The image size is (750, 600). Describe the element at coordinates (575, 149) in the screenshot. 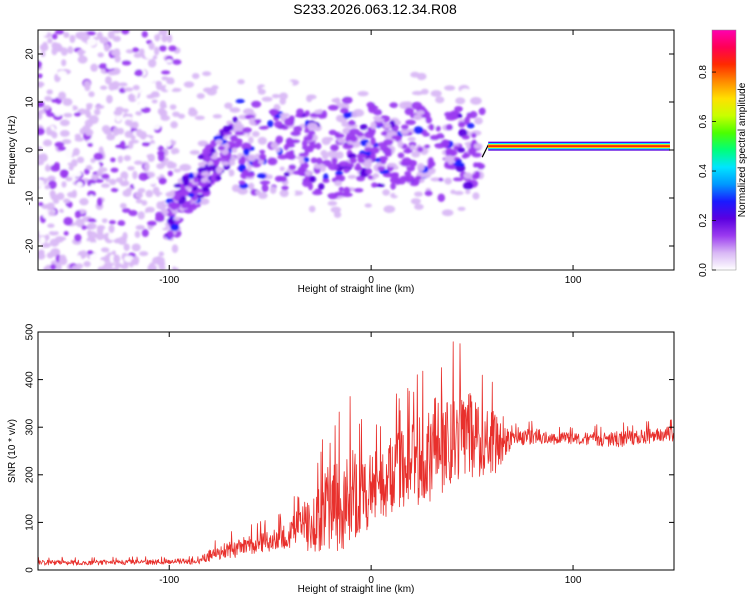

I see `spectrogram-strong-line` at that location.